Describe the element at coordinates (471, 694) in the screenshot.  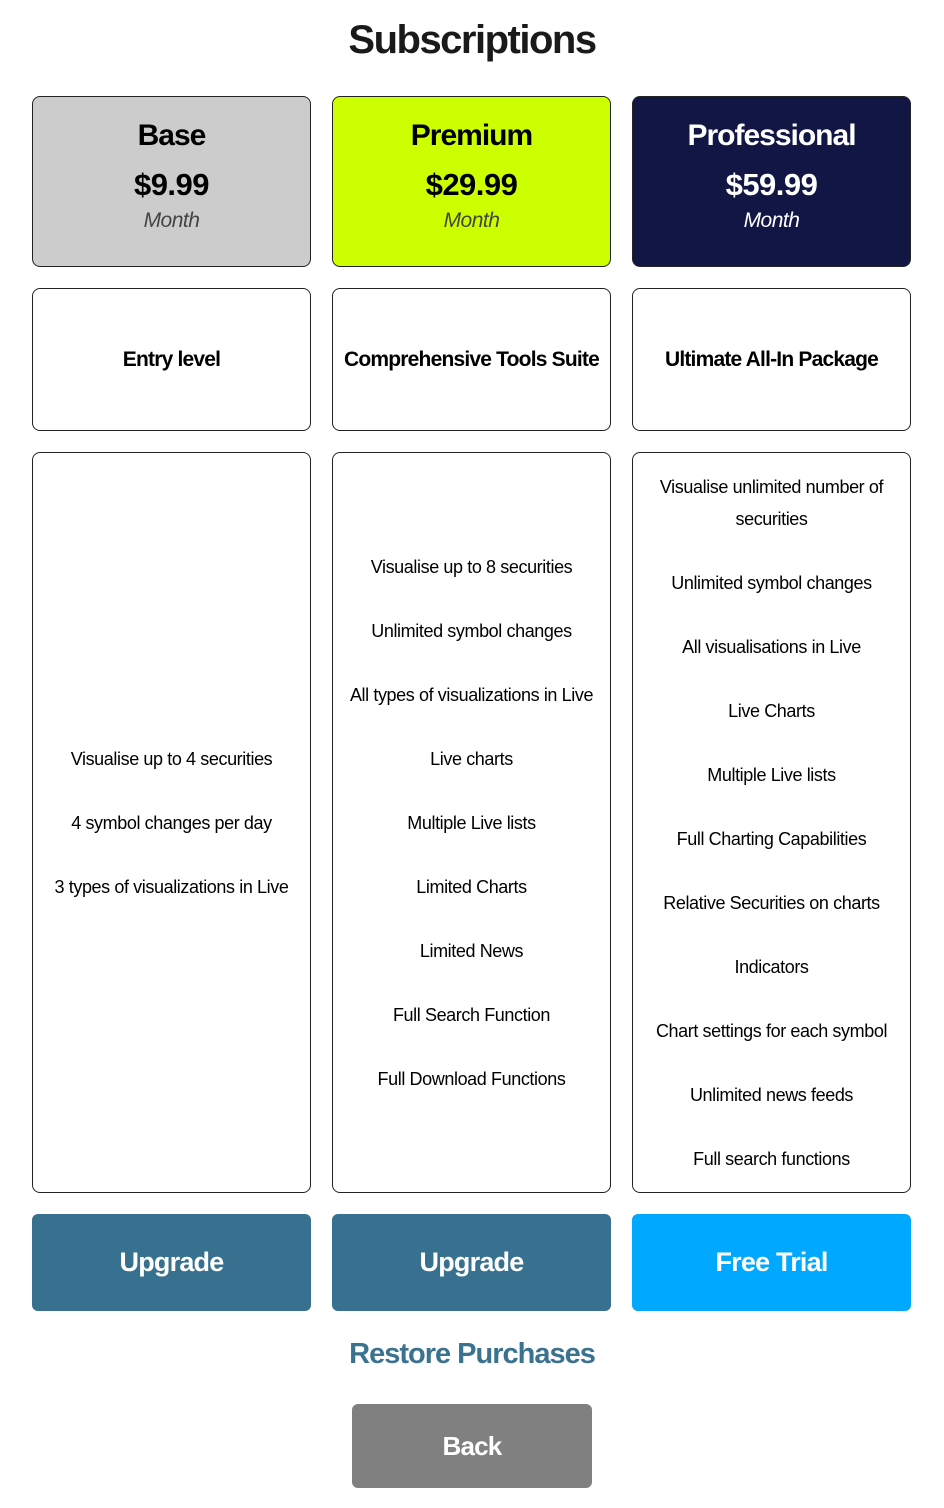
I see `feature-item: All types of visualizations in Live` at that location.